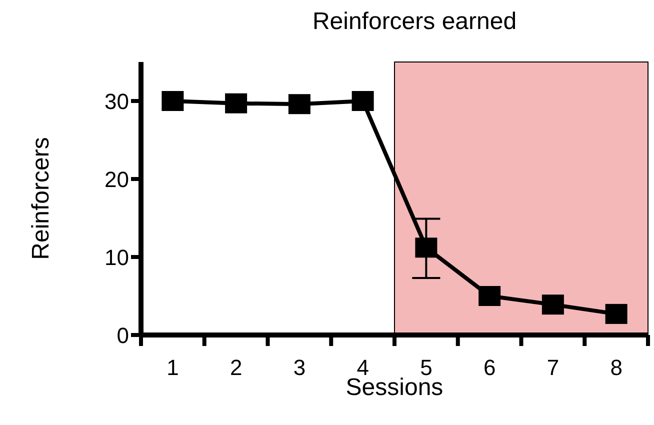 The height and width of the screenshot is (425, 654). Describe the element at coordinates (299, 367) in the screenshot. I see `x-tick-label: 3` at that location.